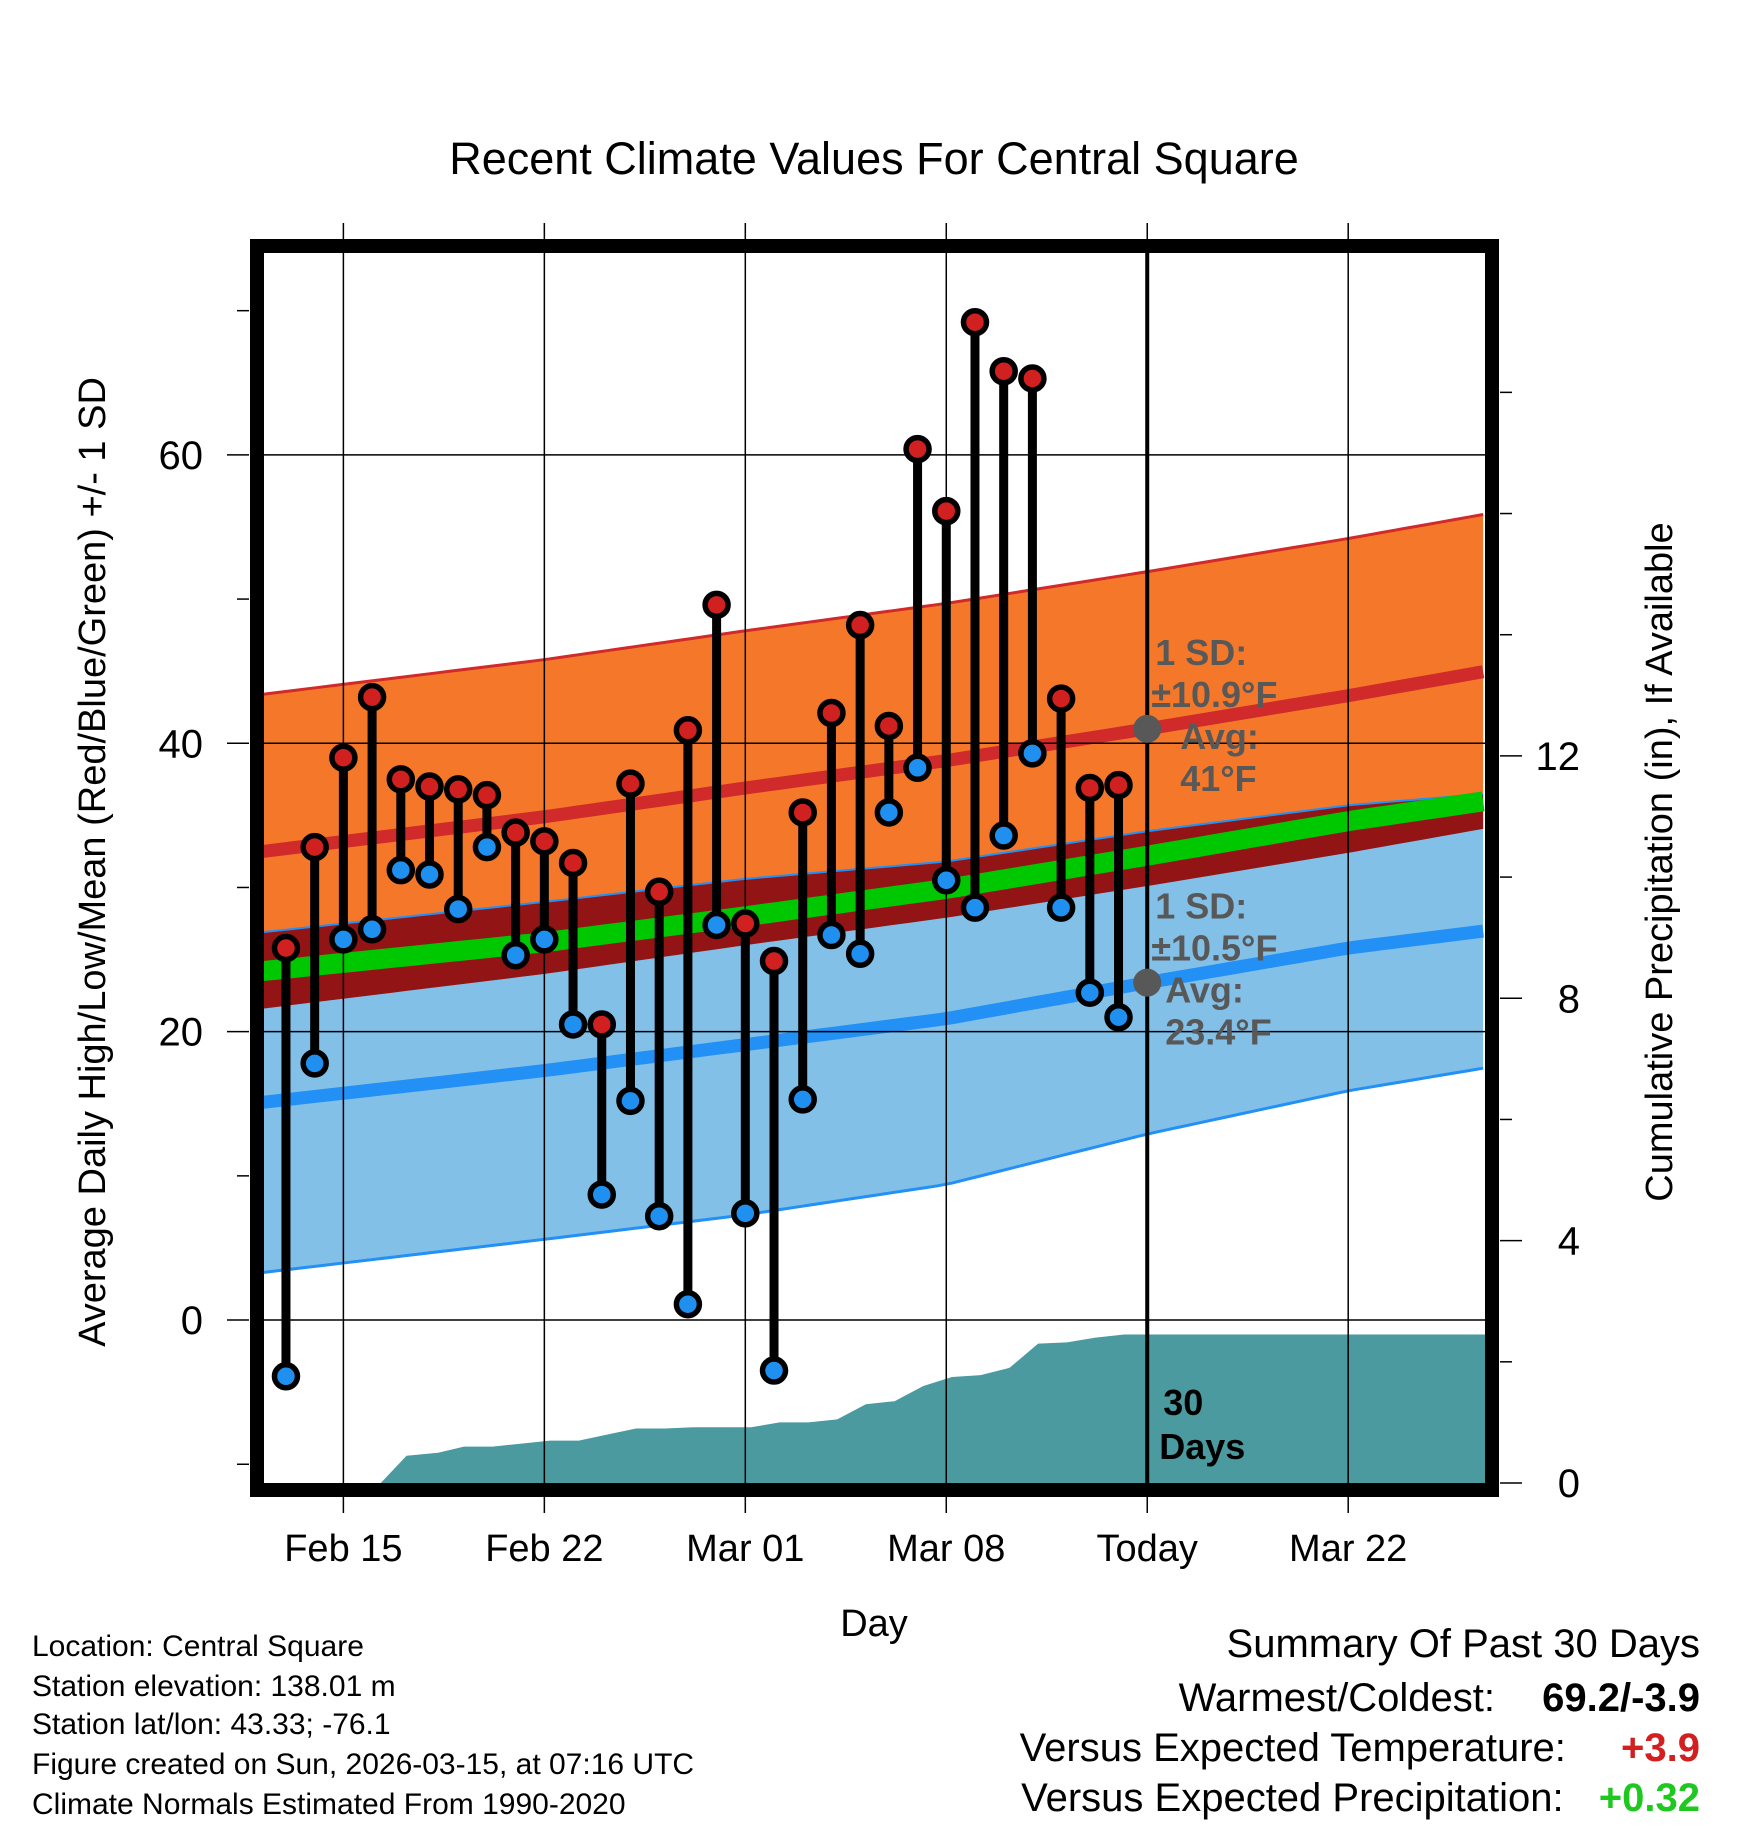 This screenshot has width=1748, height=1828. I want to click on precip-area, so click(874, 1408).